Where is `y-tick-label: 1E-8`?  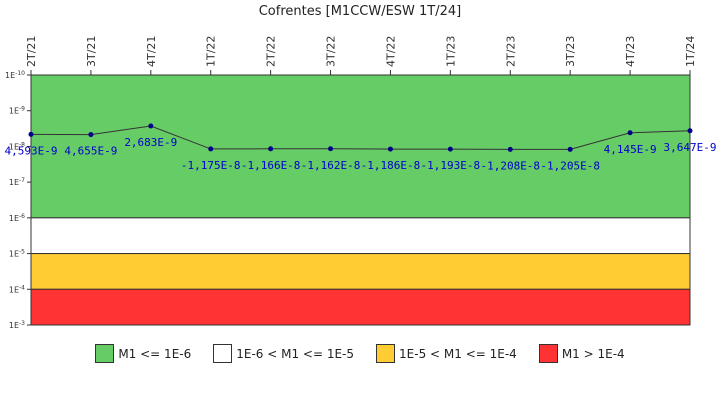 y-tick-label: 1E-8 is located at coordinates (17, 146).